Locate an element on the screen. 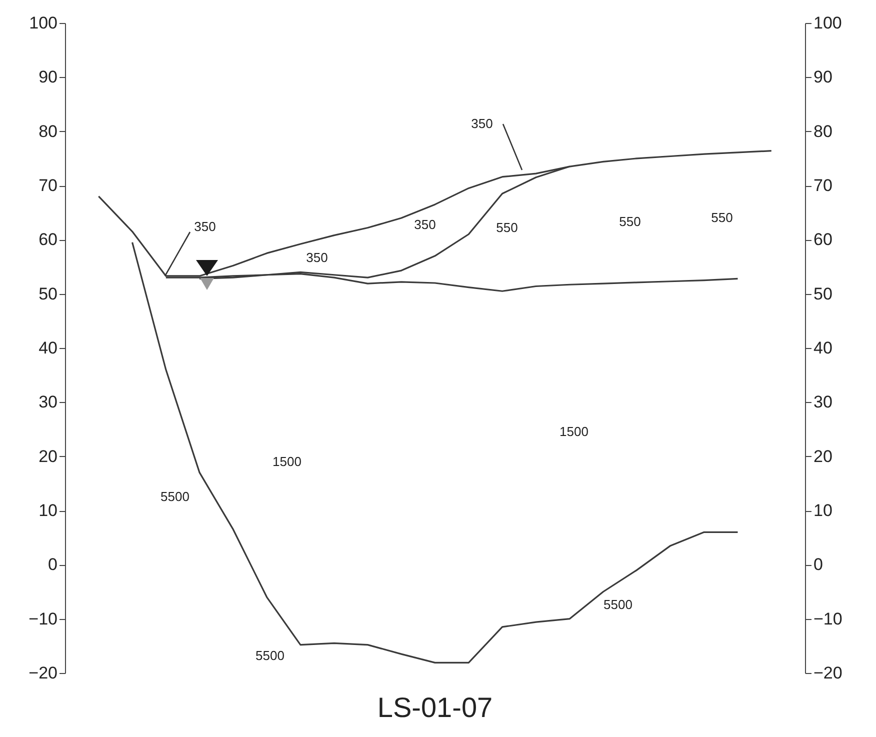 The height and width of the screenshot is (737, 876). y-tick-label: 20 is located at coordinates (48, 456).